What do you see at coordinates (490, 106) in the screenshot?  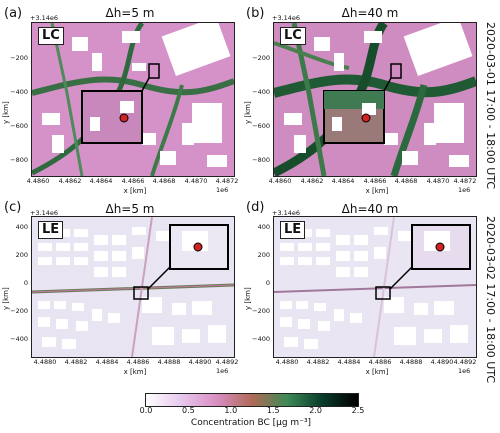 I see `date-label-top: 2020-03-01 17:00 - 18:00 UTC` at bounding box center [490, 106].